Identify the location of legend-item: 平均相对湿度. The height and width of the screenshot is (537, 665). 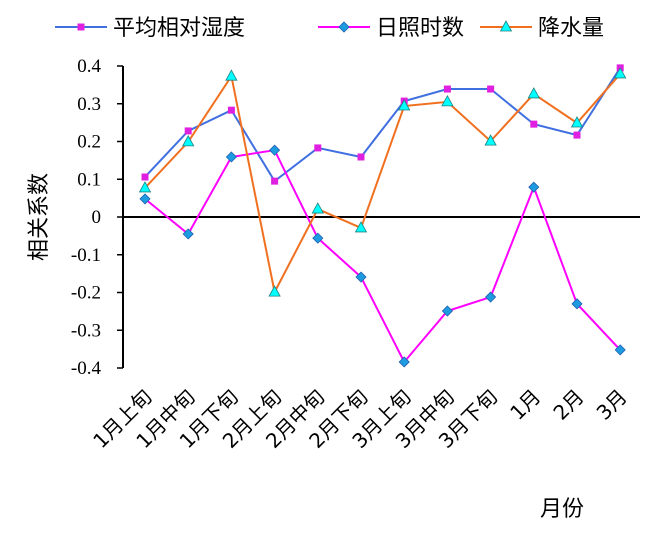
(150, 28).